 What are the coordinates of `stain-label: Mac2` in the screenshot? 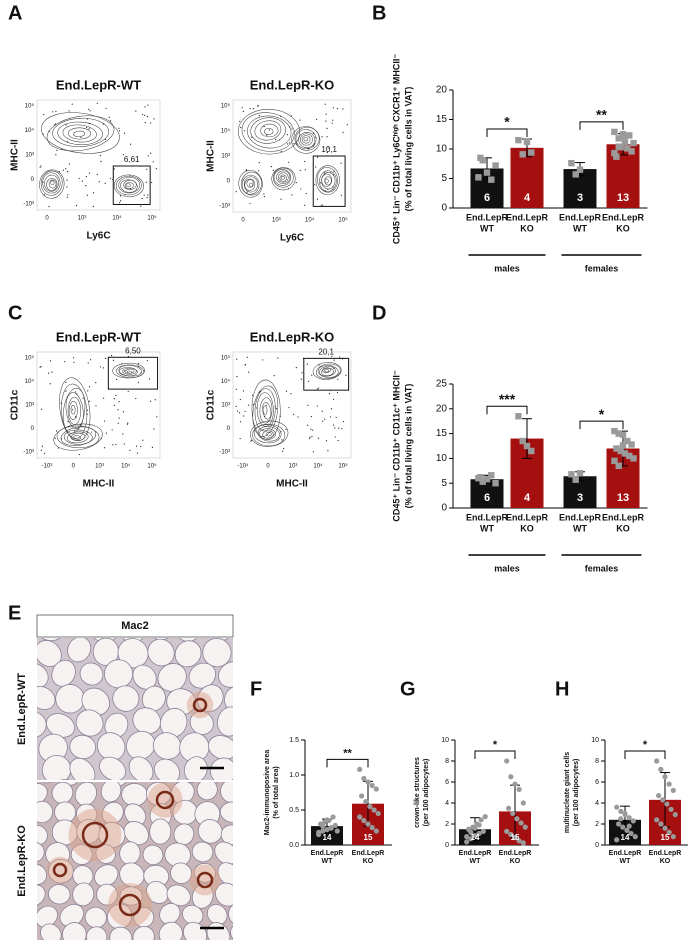 It's located at (135, 626).